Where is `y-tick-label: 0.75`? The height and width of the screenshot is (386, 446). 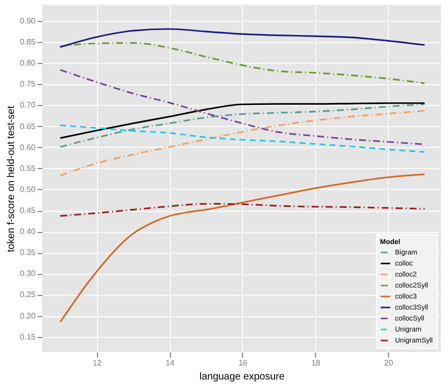 y-tick-label: 0.75 is located at coordinates (28, 84).